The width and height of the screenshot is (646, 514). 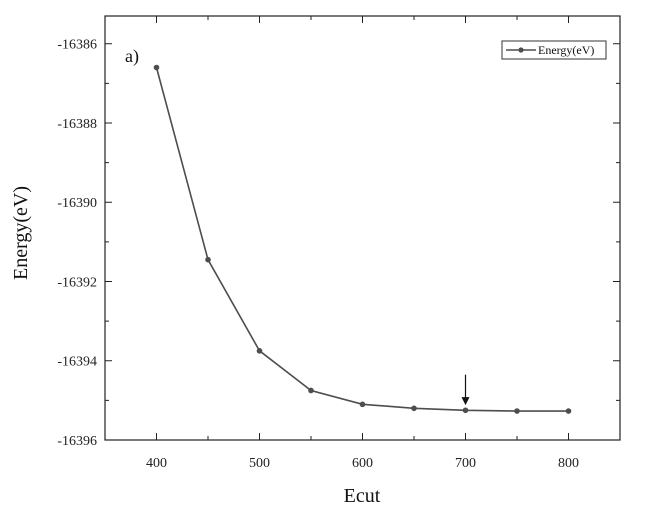 I want to click on y-tick-label: -16396, so click(x=77, y=441).